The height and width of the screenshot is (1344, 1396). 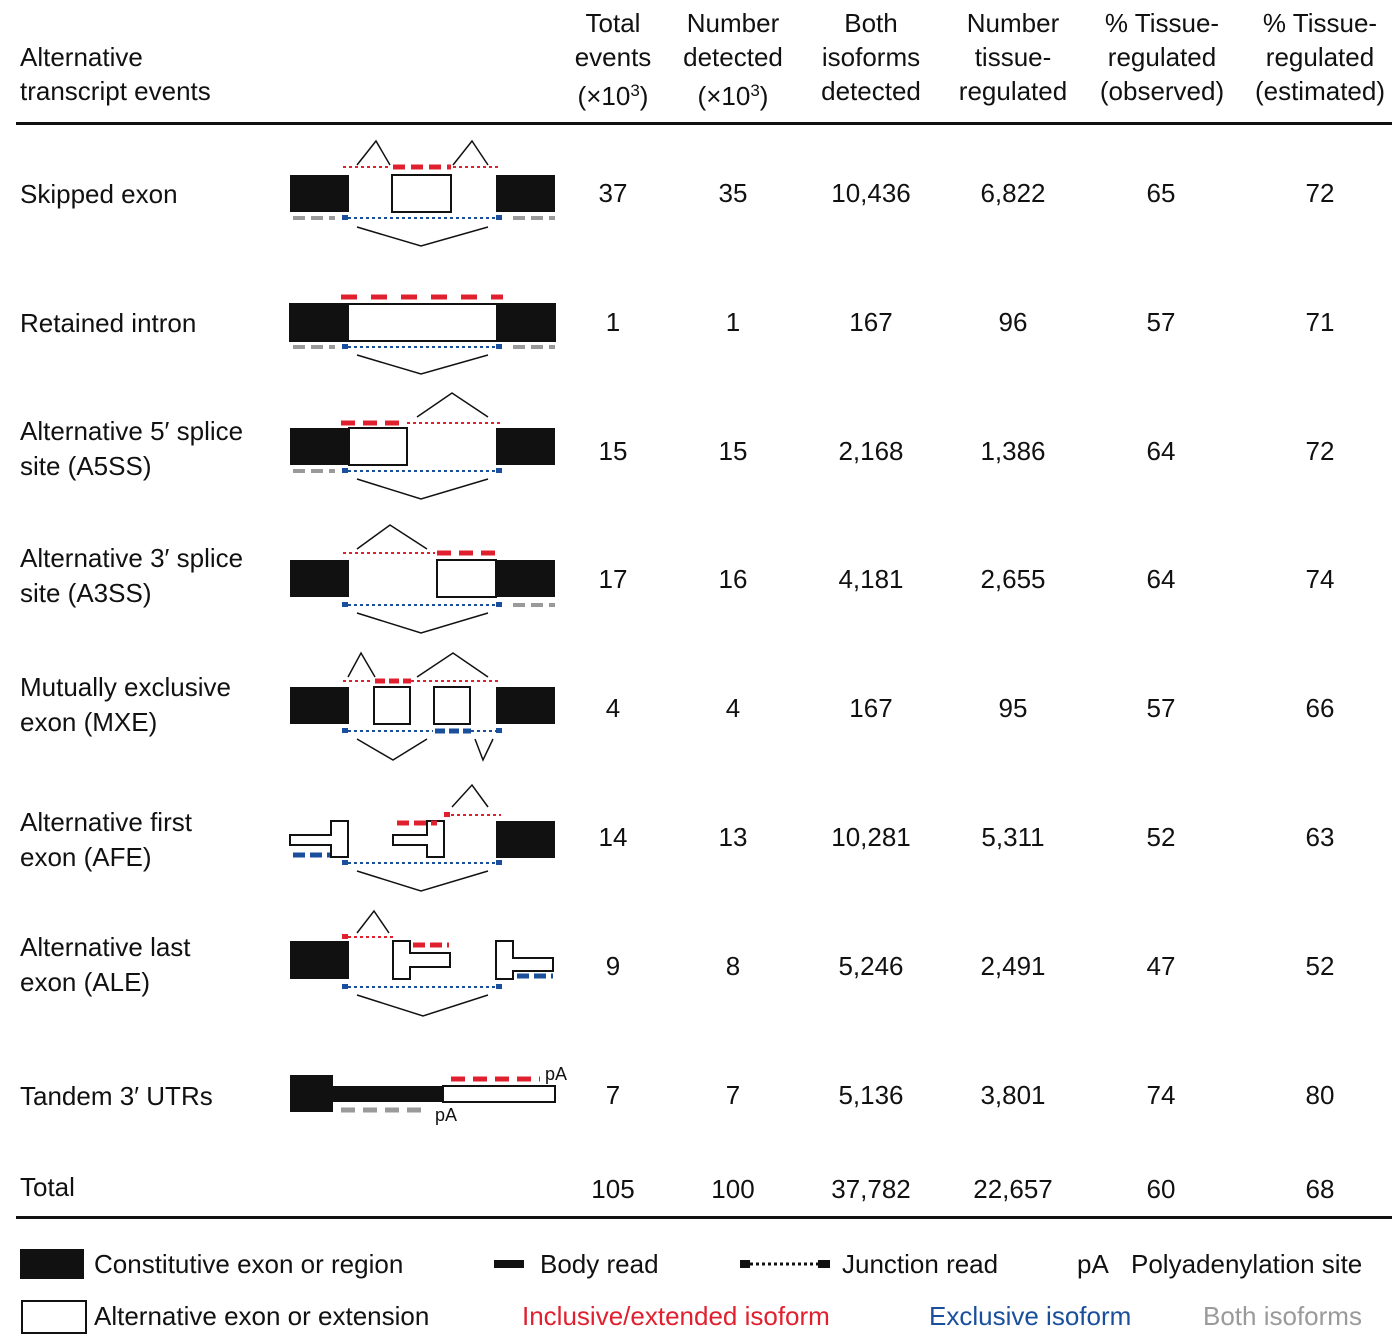 I want to click on cell-both: 2,168, so click(x=871, y=451).